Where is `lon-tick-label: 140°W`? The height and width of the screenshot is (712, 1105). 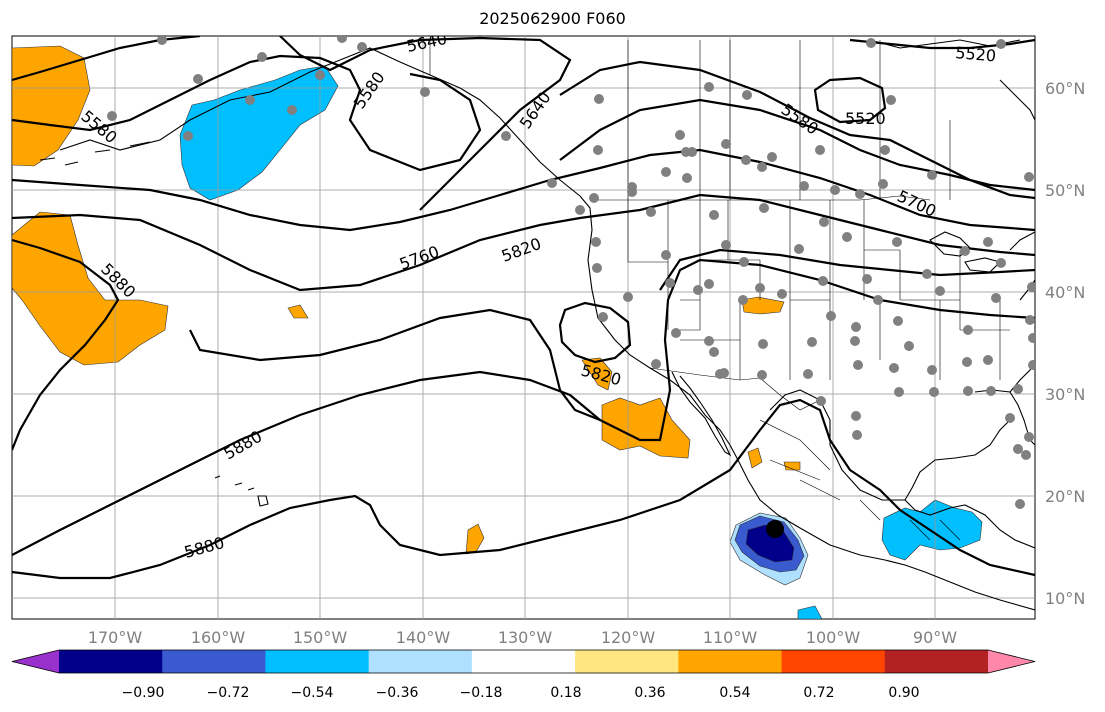 lon-tick-label: 140°W is located at coordinates (423, 637).